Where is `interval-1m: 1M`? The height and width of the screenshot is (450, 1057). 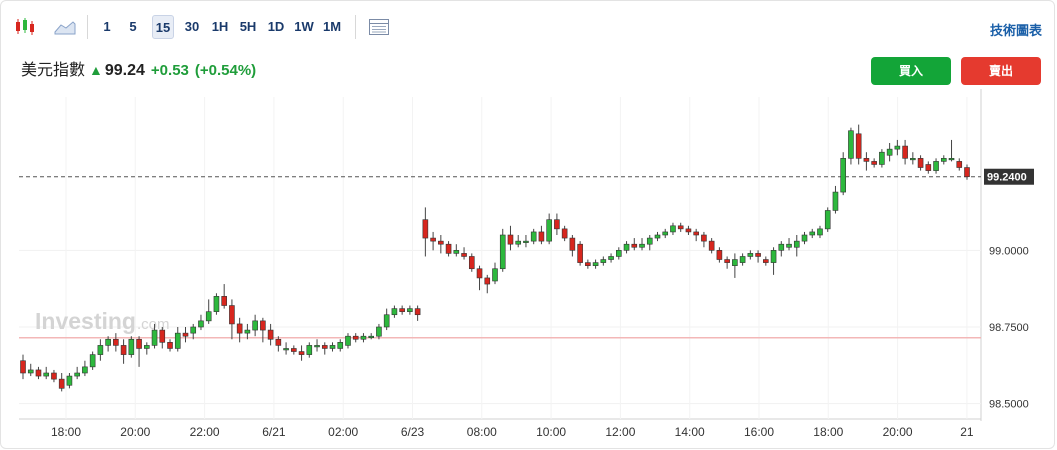 interval-1m: 1M is located at coordinates (332, 26).